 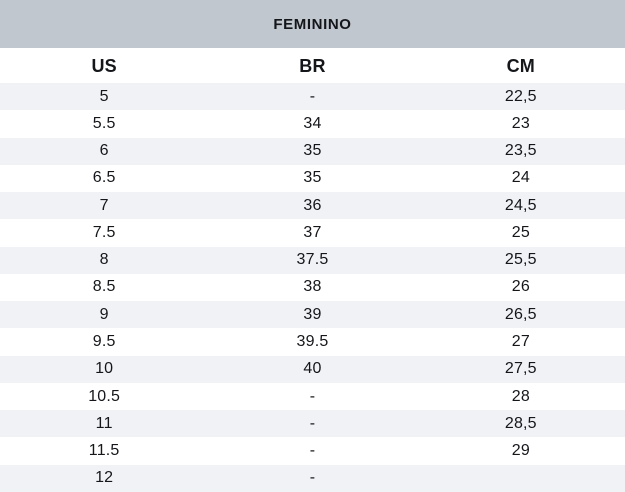 What do you see at coordinates (104, 287) in the screenshot?
I see `cell-us: 8.5` at bounding box center [104, 287].